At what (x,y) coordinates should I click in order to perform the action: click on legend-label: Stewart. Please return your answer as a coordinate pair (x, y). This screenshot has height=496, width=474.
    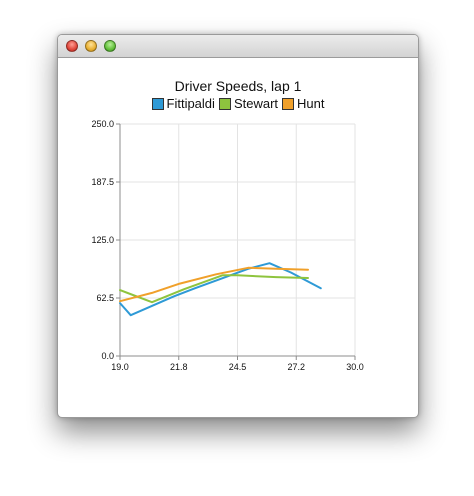
    Looking at the image, I should click on (256, 103).